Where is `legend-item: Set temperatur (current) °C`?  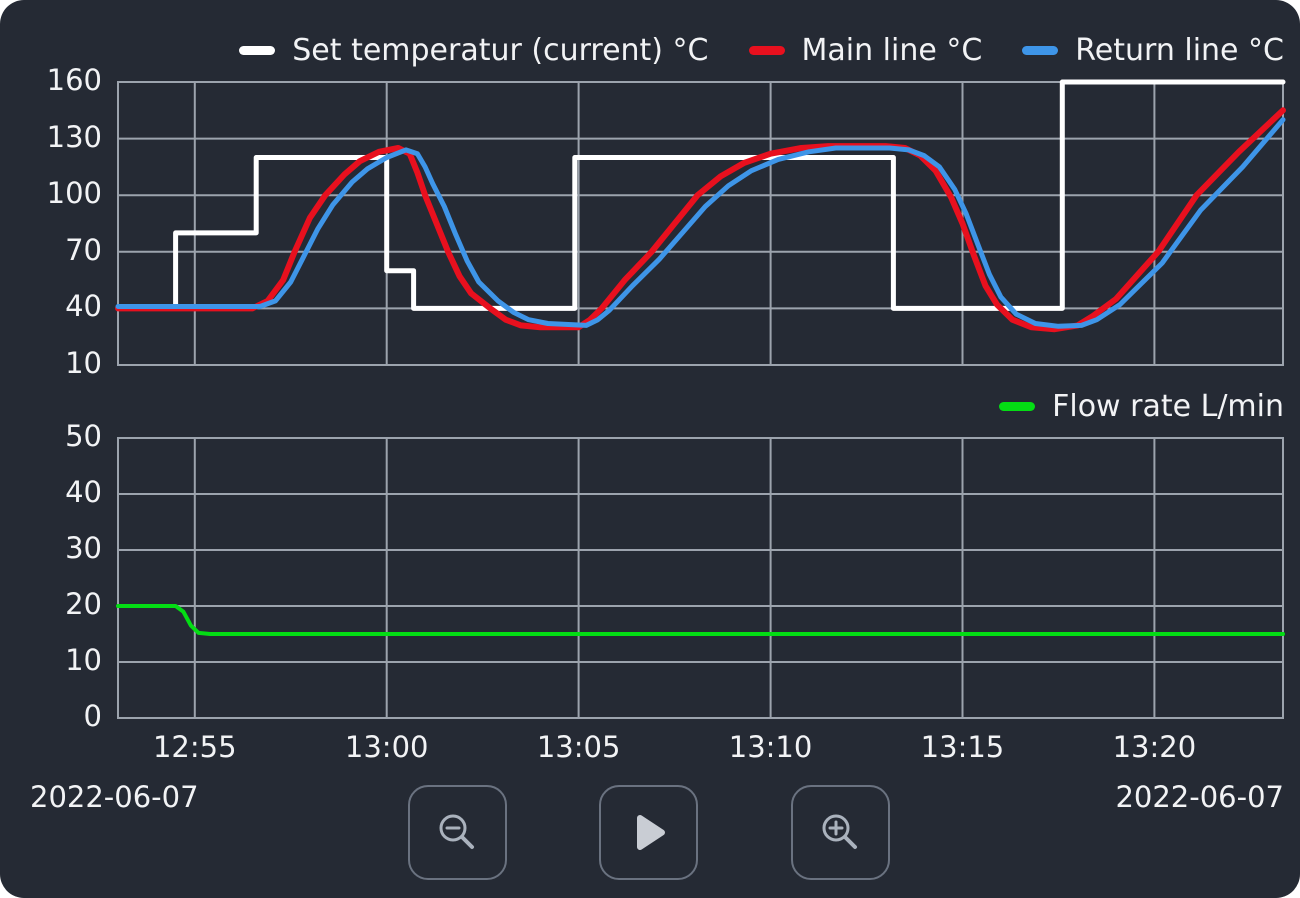 legend-item: Set temperatur (current) °C is located at coordinates (474, 50).